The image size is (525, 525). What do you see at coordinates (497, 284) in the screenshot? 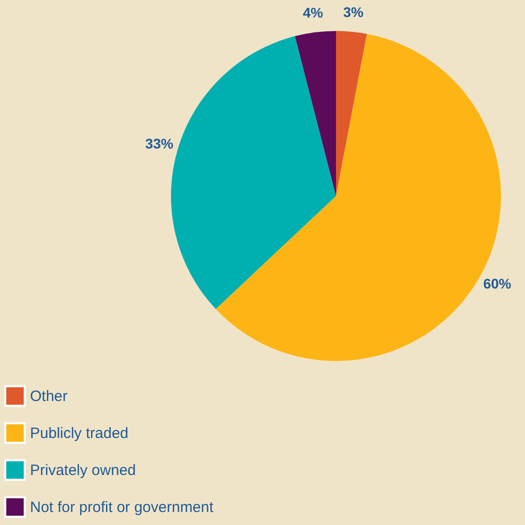
I see `data-label: 60%` at bounding box center [497, 284].